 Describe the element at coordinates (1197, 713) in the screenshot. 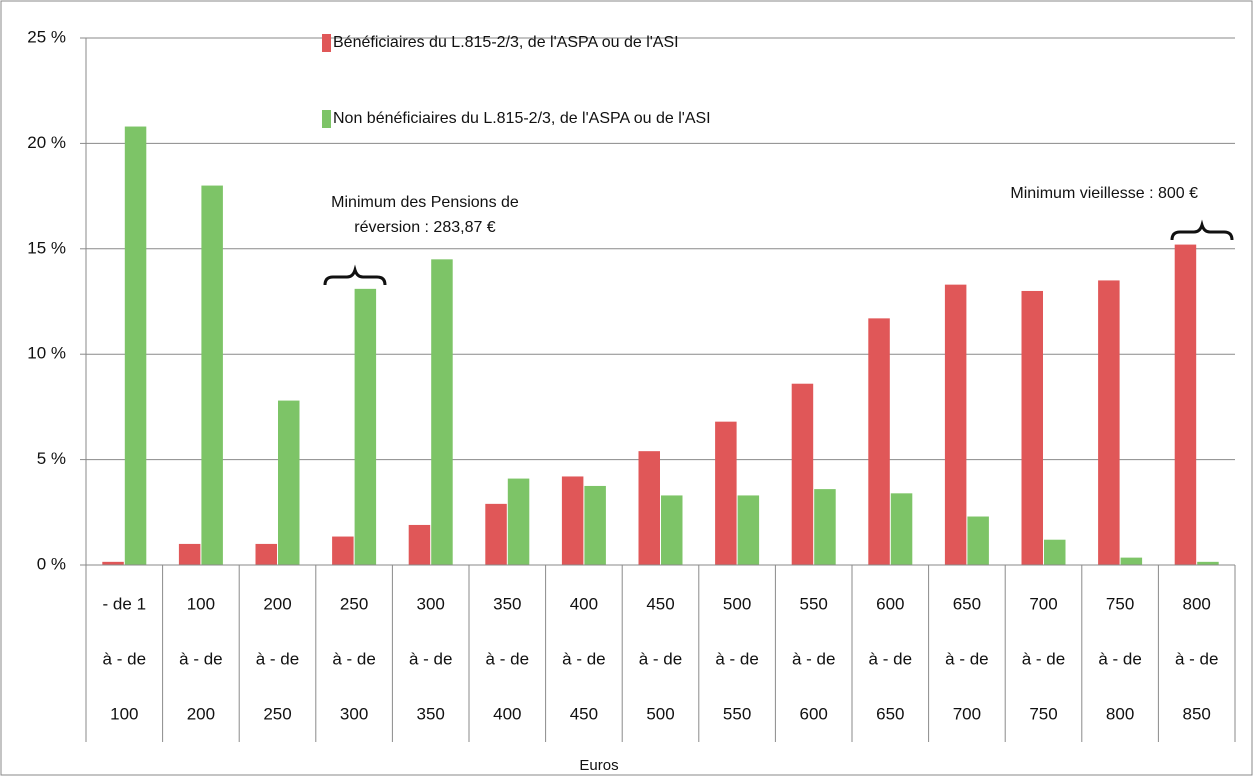

I see `x-tick-label: 850` at that location.